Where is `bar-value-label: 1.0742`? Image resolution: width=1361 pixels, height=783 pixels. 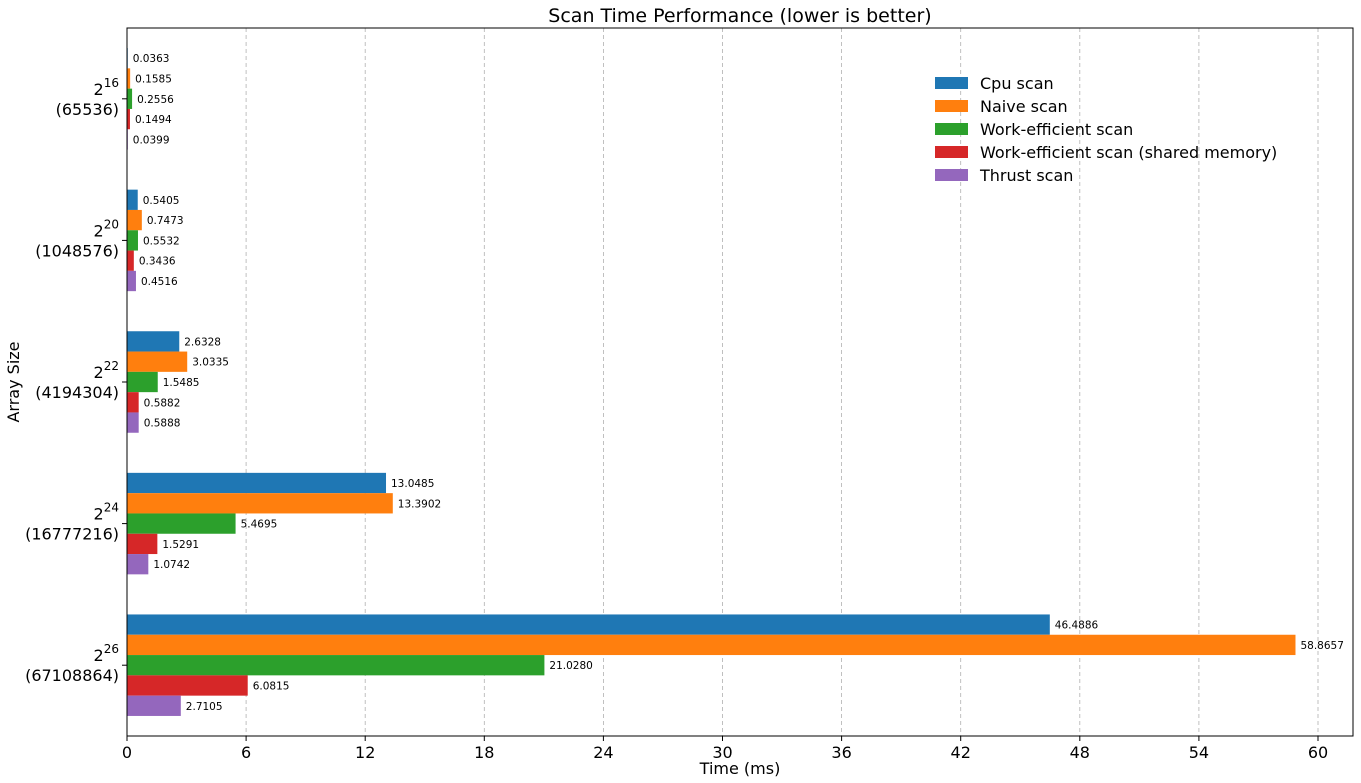 bar-value-label: 1.0742 is located at coordinates (171, 565).